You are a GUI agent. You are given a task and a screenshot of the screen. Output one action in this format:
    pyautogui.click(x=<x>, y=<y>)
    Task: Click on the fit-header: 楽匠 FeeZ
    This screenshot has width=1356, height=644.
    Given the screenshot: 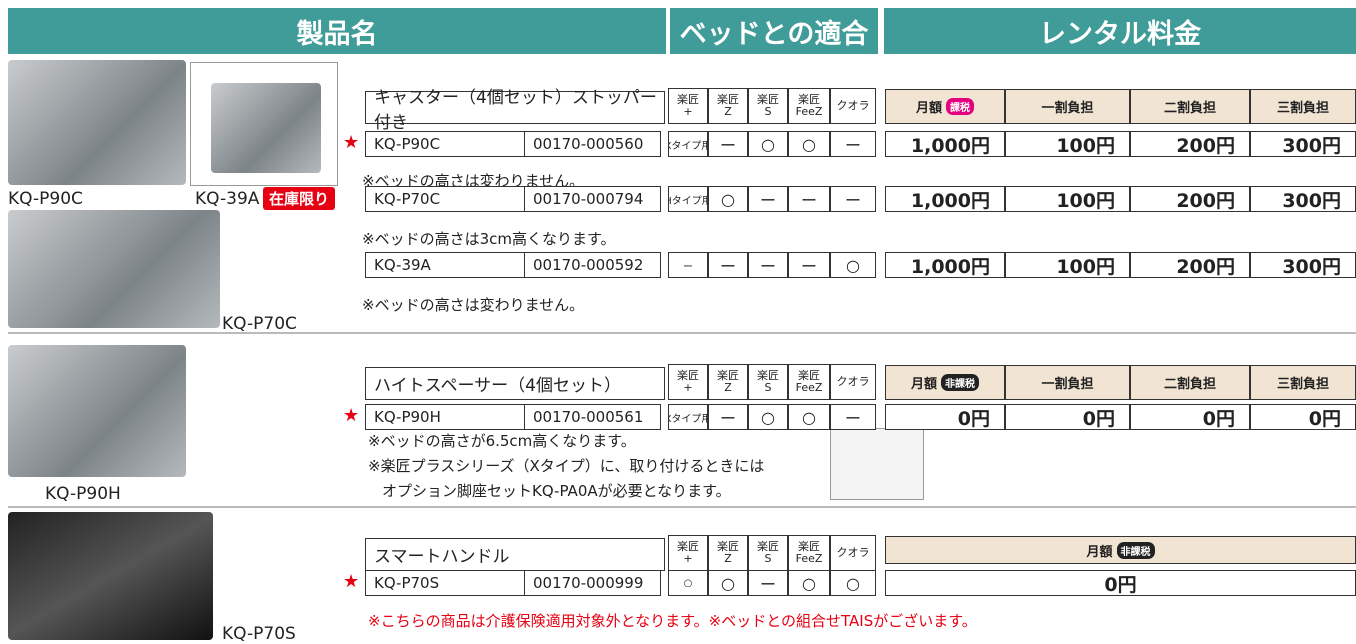 What is the action you would take?
    pyautogui.click(x=809, y=553)
    